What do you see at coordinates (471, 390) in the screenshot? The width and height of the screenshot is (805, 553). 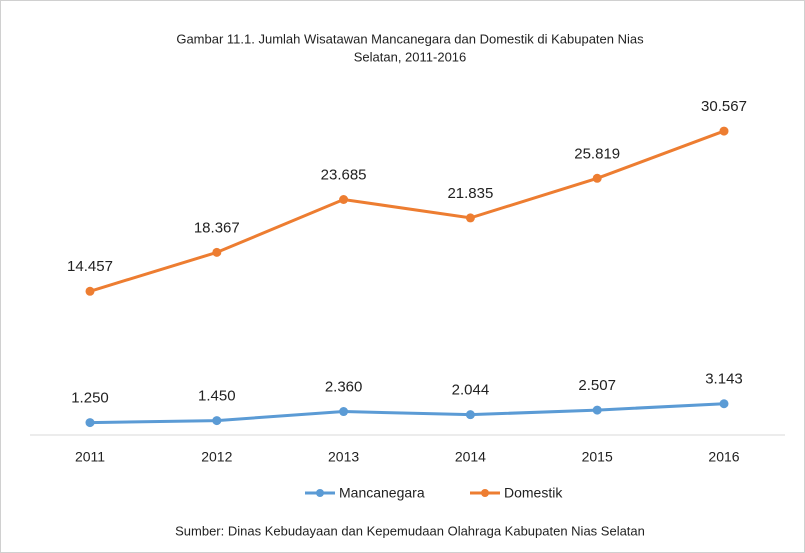 I see `data-label: 2.044` at bounding box center [471, 390].